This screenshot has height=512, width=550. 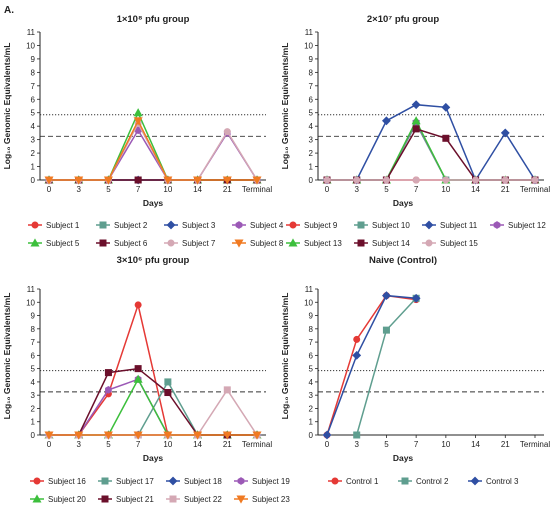 I want to click on legend-item: Subject 12, so click(x=518, y=225).